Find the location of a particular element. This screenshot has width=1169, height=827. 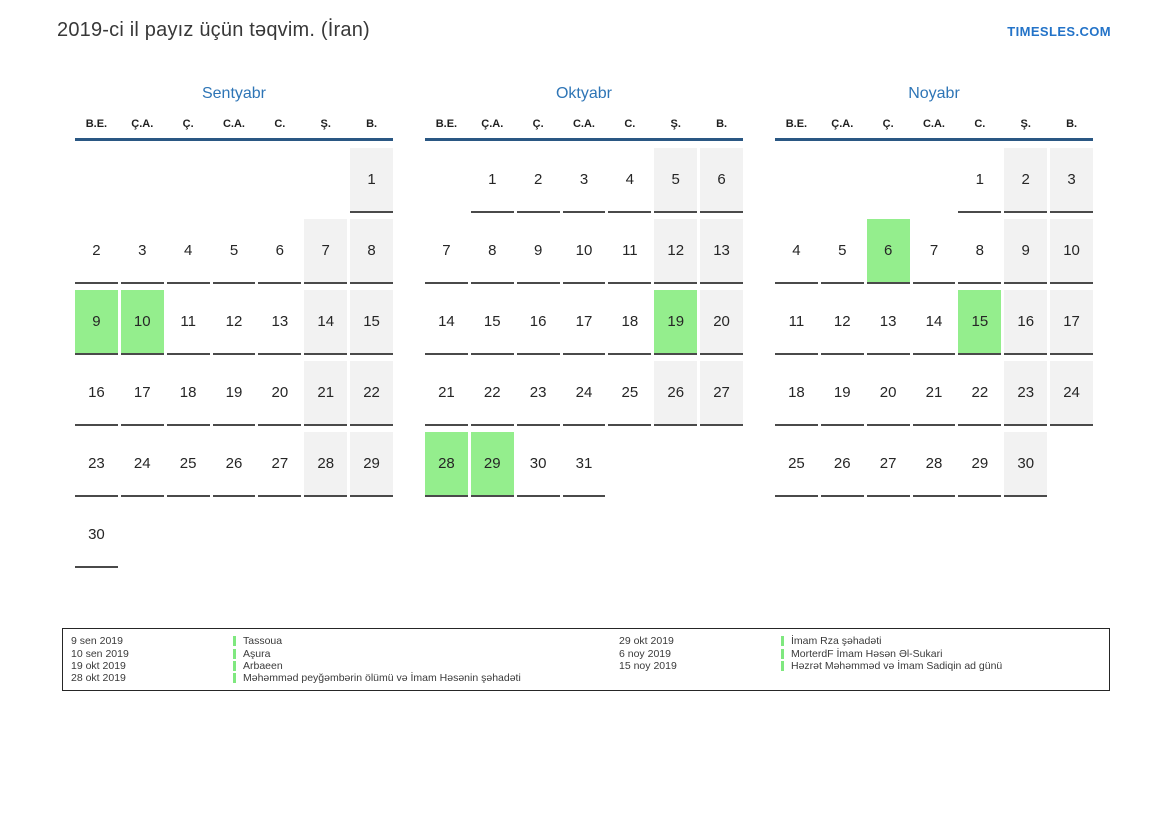

day-cell: 17 is located at coordinates (584, 322).